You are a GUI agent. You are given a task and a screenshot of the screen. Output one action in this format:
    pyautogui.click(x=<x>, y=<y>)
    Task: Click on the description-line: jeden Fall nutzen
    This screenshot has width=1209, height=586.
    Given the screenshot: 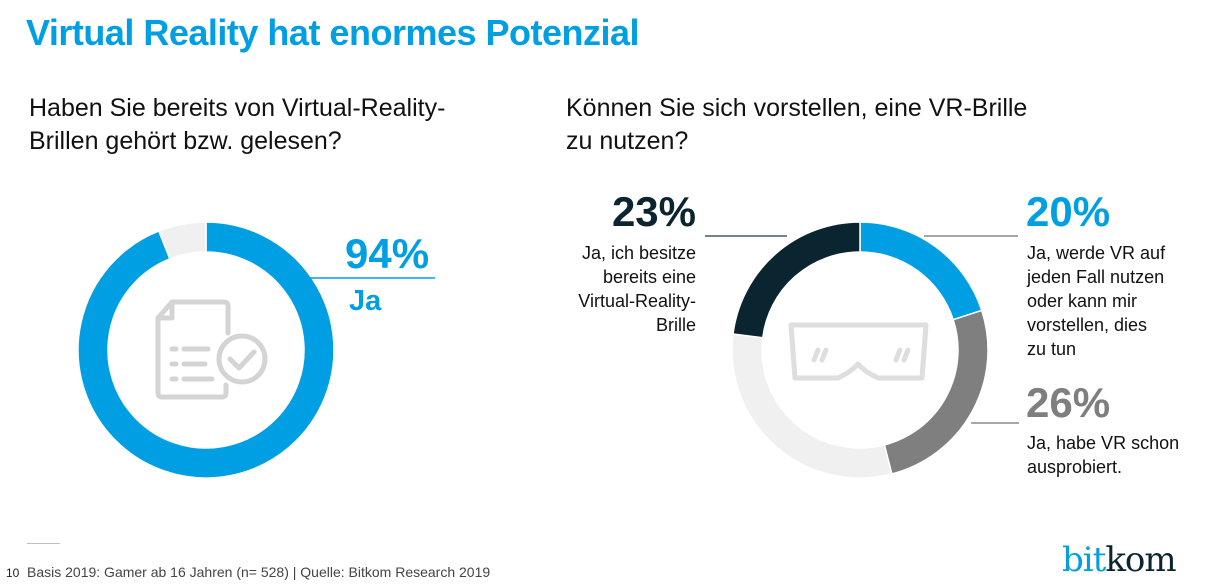 What is the action you would take?
    pyautogui.click(x=1096, y=277)
    